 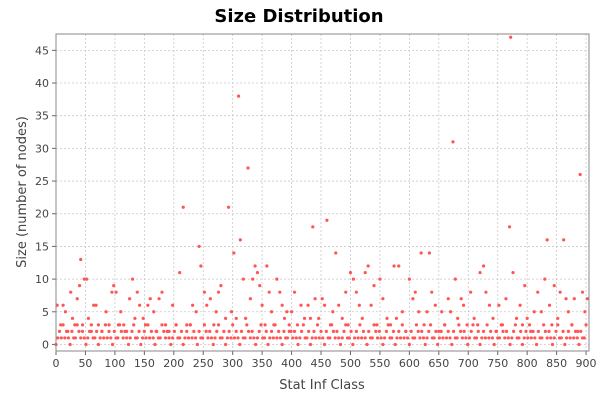 I want to click on x-tick-label: 600, so click(x=409, y=363).